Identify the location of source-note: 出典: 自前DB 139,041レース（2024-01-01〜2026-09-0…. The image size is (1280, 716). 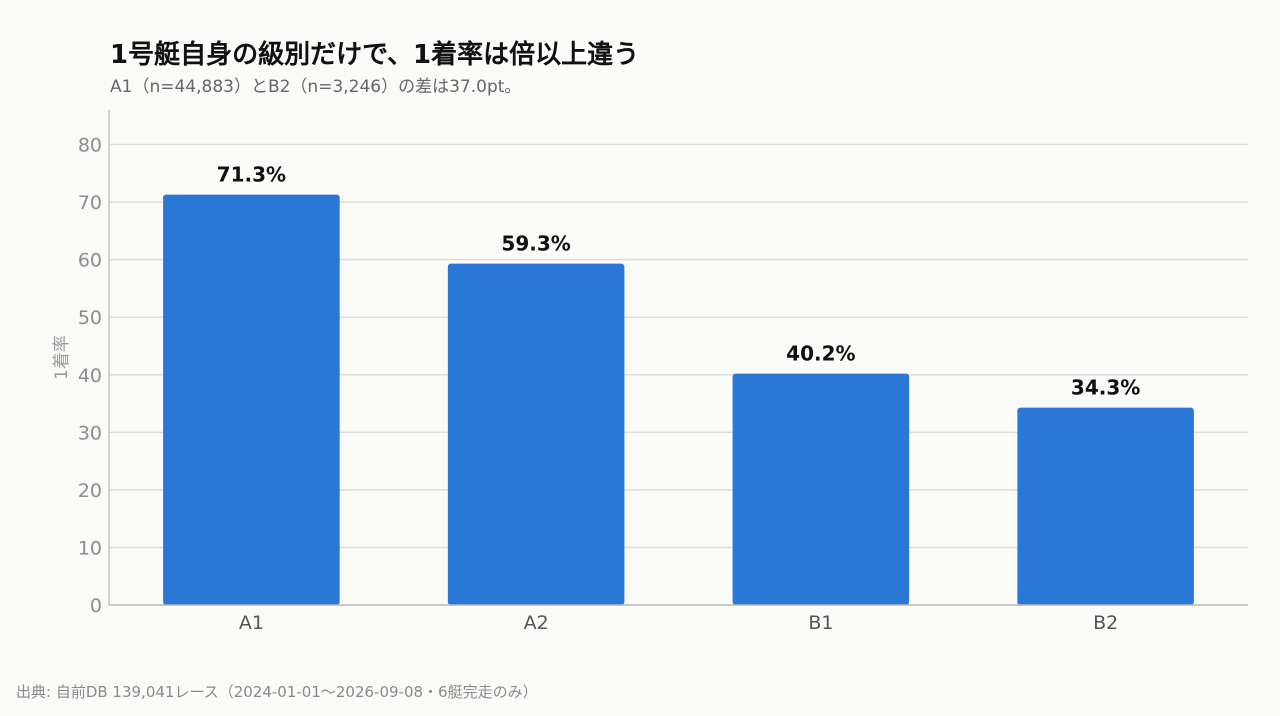
(277, 692).